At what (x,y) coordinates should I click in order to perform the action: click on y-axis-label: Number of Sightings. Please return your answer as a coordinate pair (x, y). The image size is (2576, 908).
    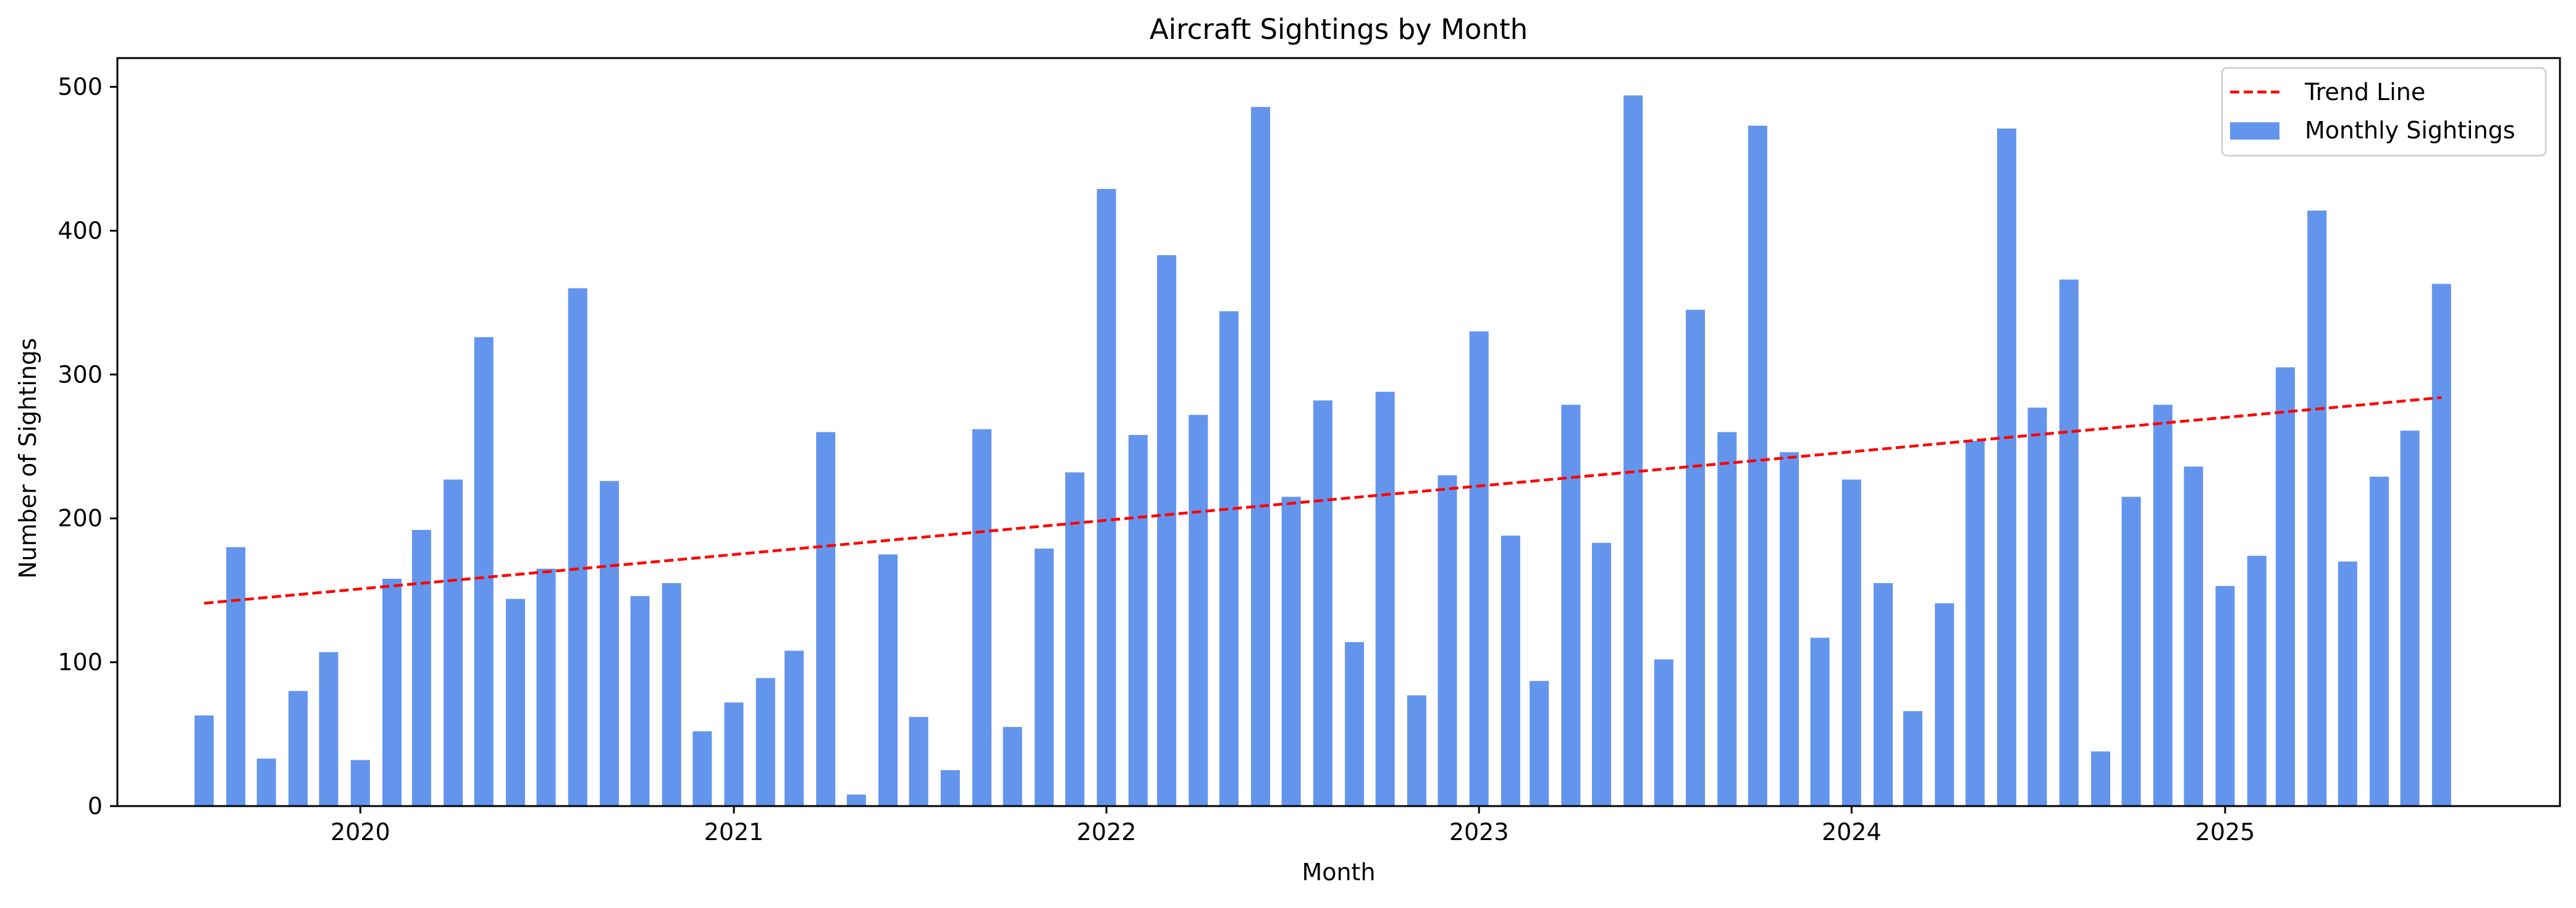
    Looking at the image, I should click on (27, 459).